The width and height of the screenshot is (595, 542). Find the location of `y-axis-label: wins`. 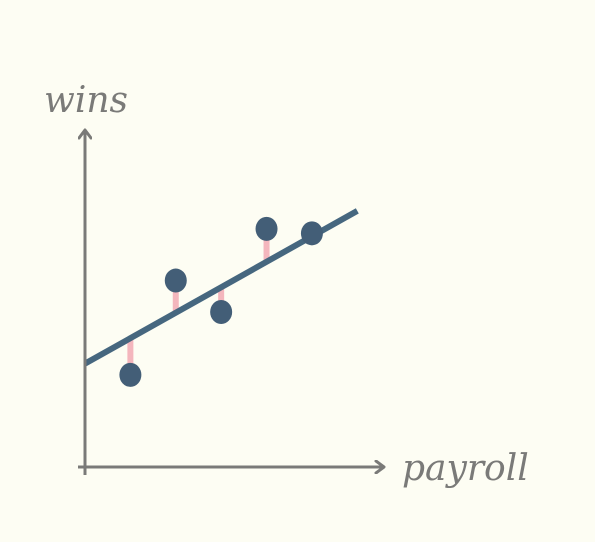

y-axis-label: wins is located at coordinates (86, 100).